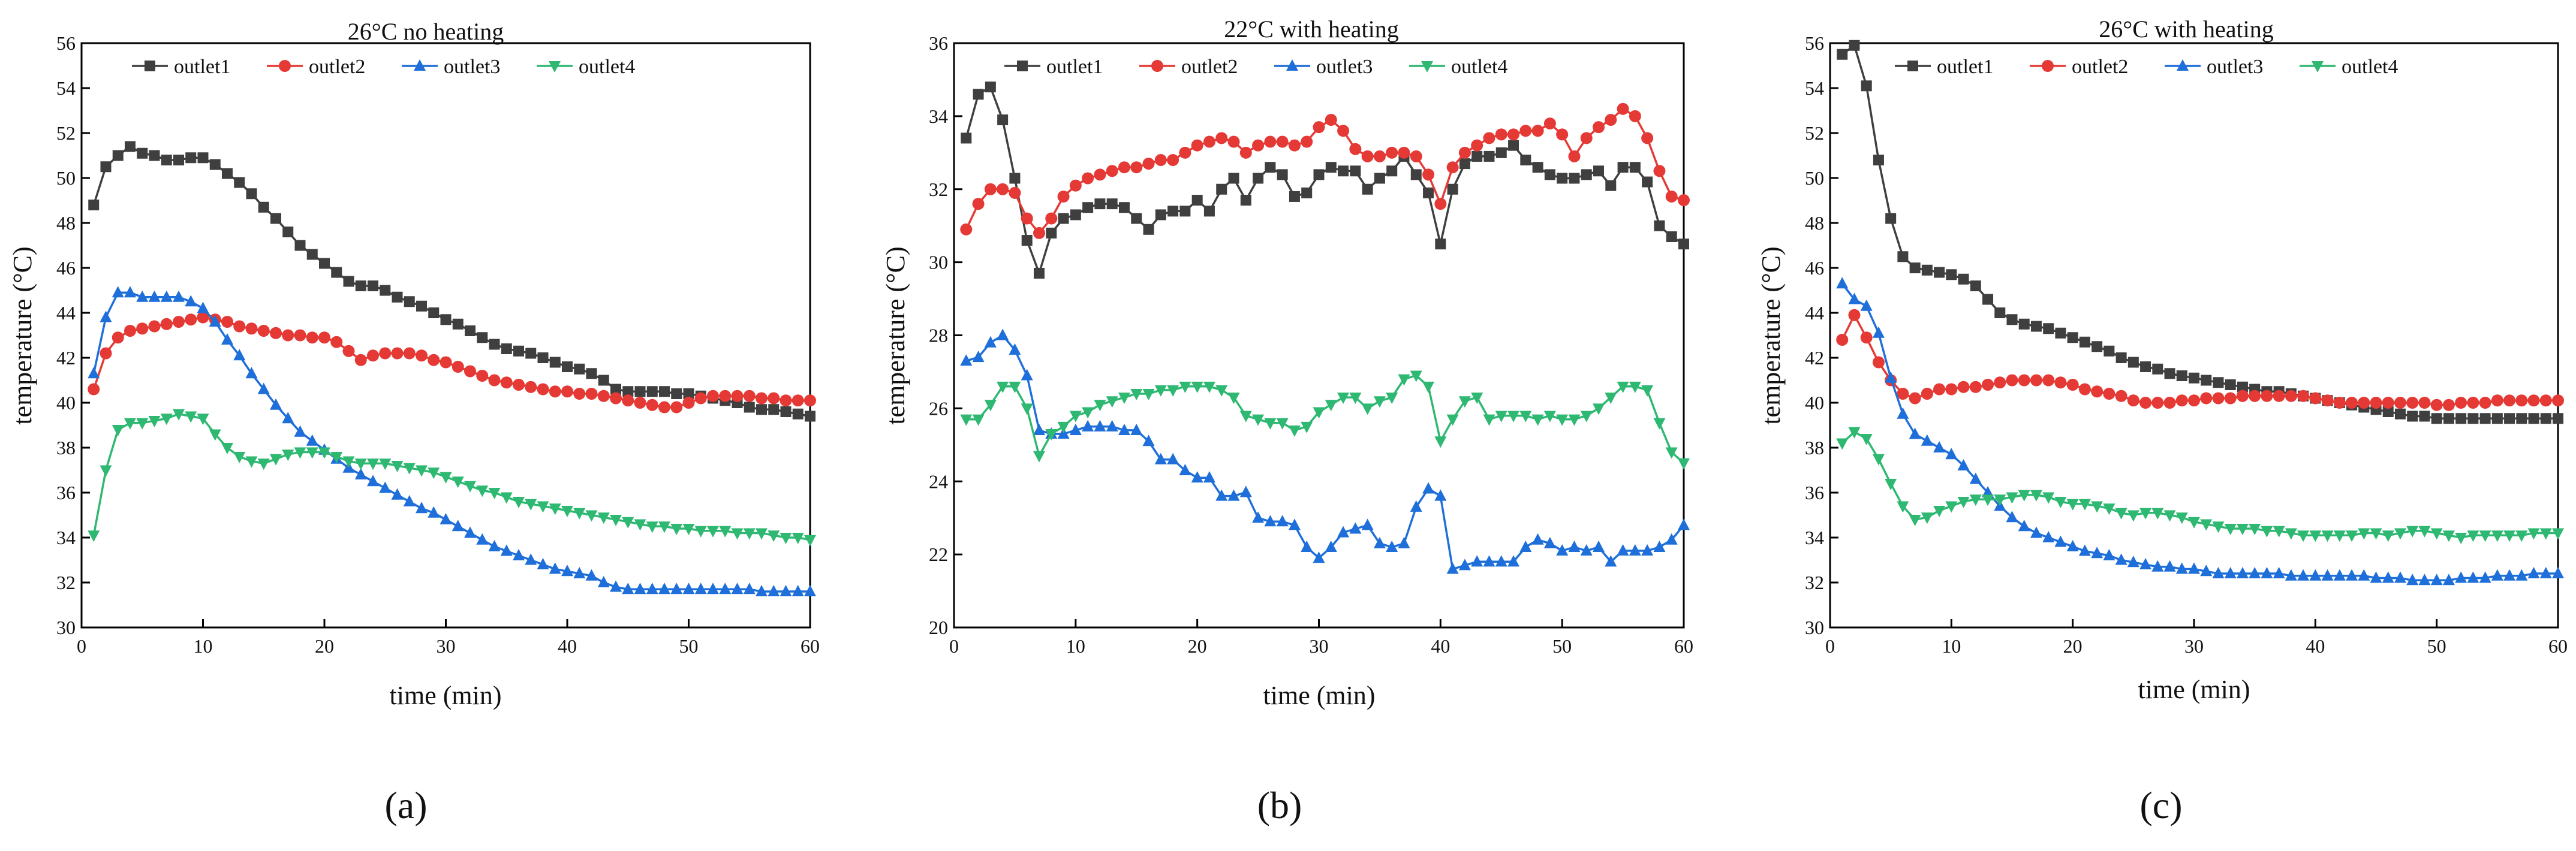 This screenshot has height=851, width=2576. I want to click on legend-b: outlet1 outlet2 outlet3 outlet4, so click(1256, 67).